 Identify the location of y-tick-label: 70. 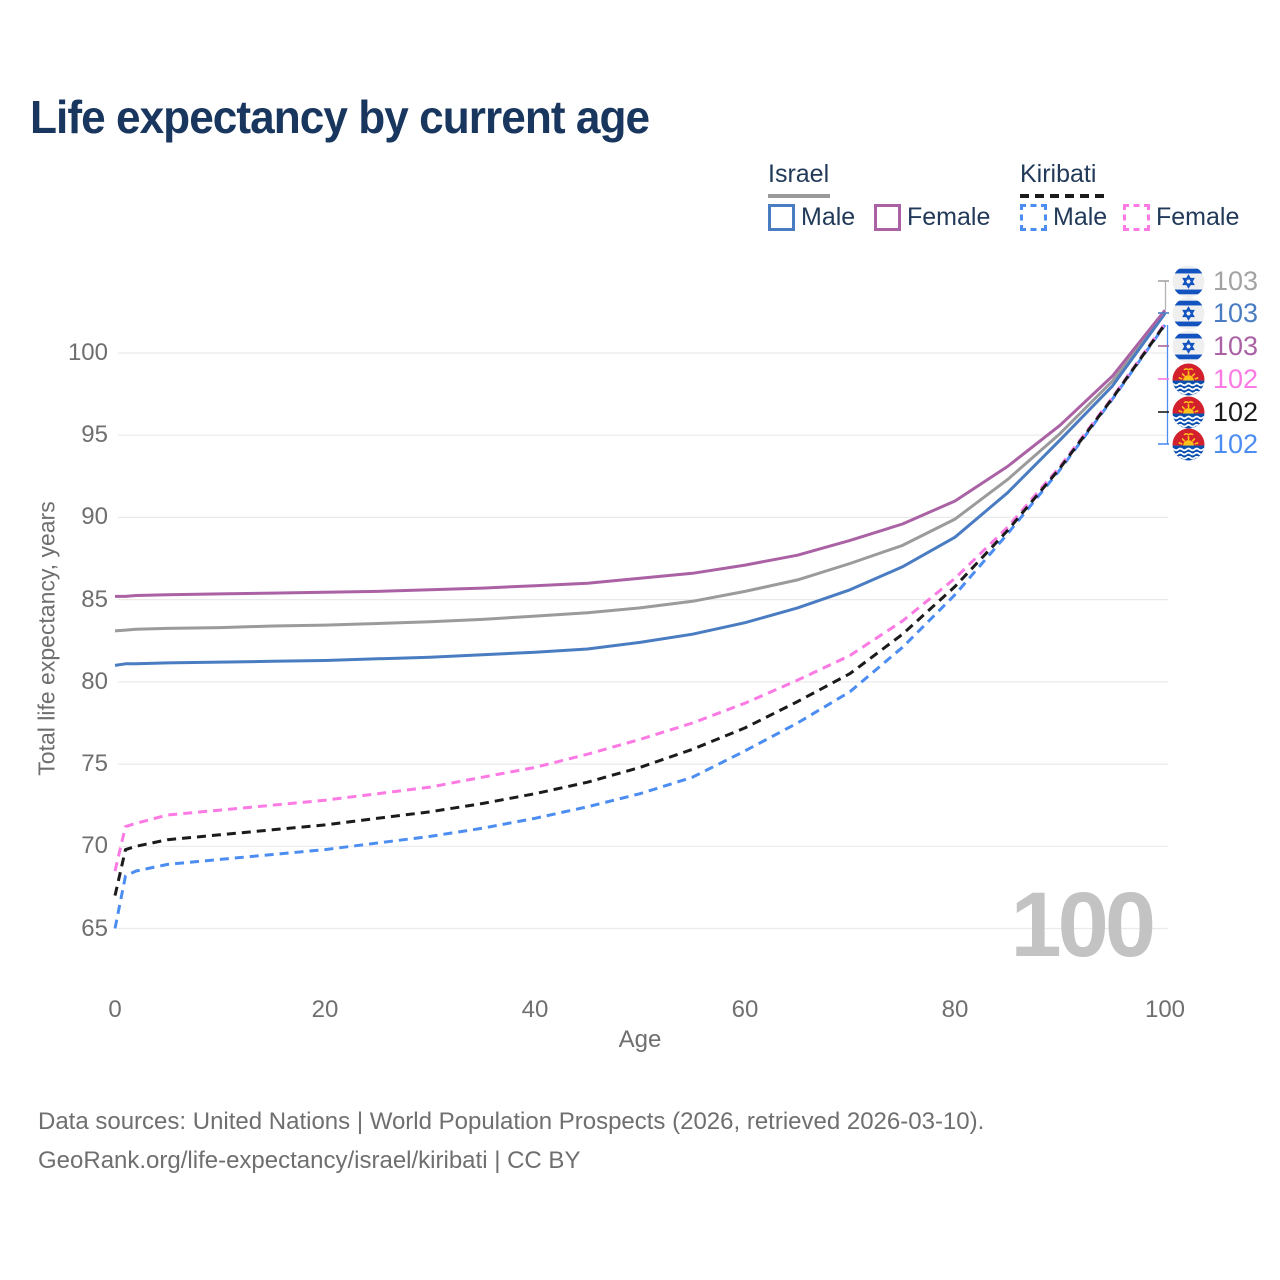
(94, 845).